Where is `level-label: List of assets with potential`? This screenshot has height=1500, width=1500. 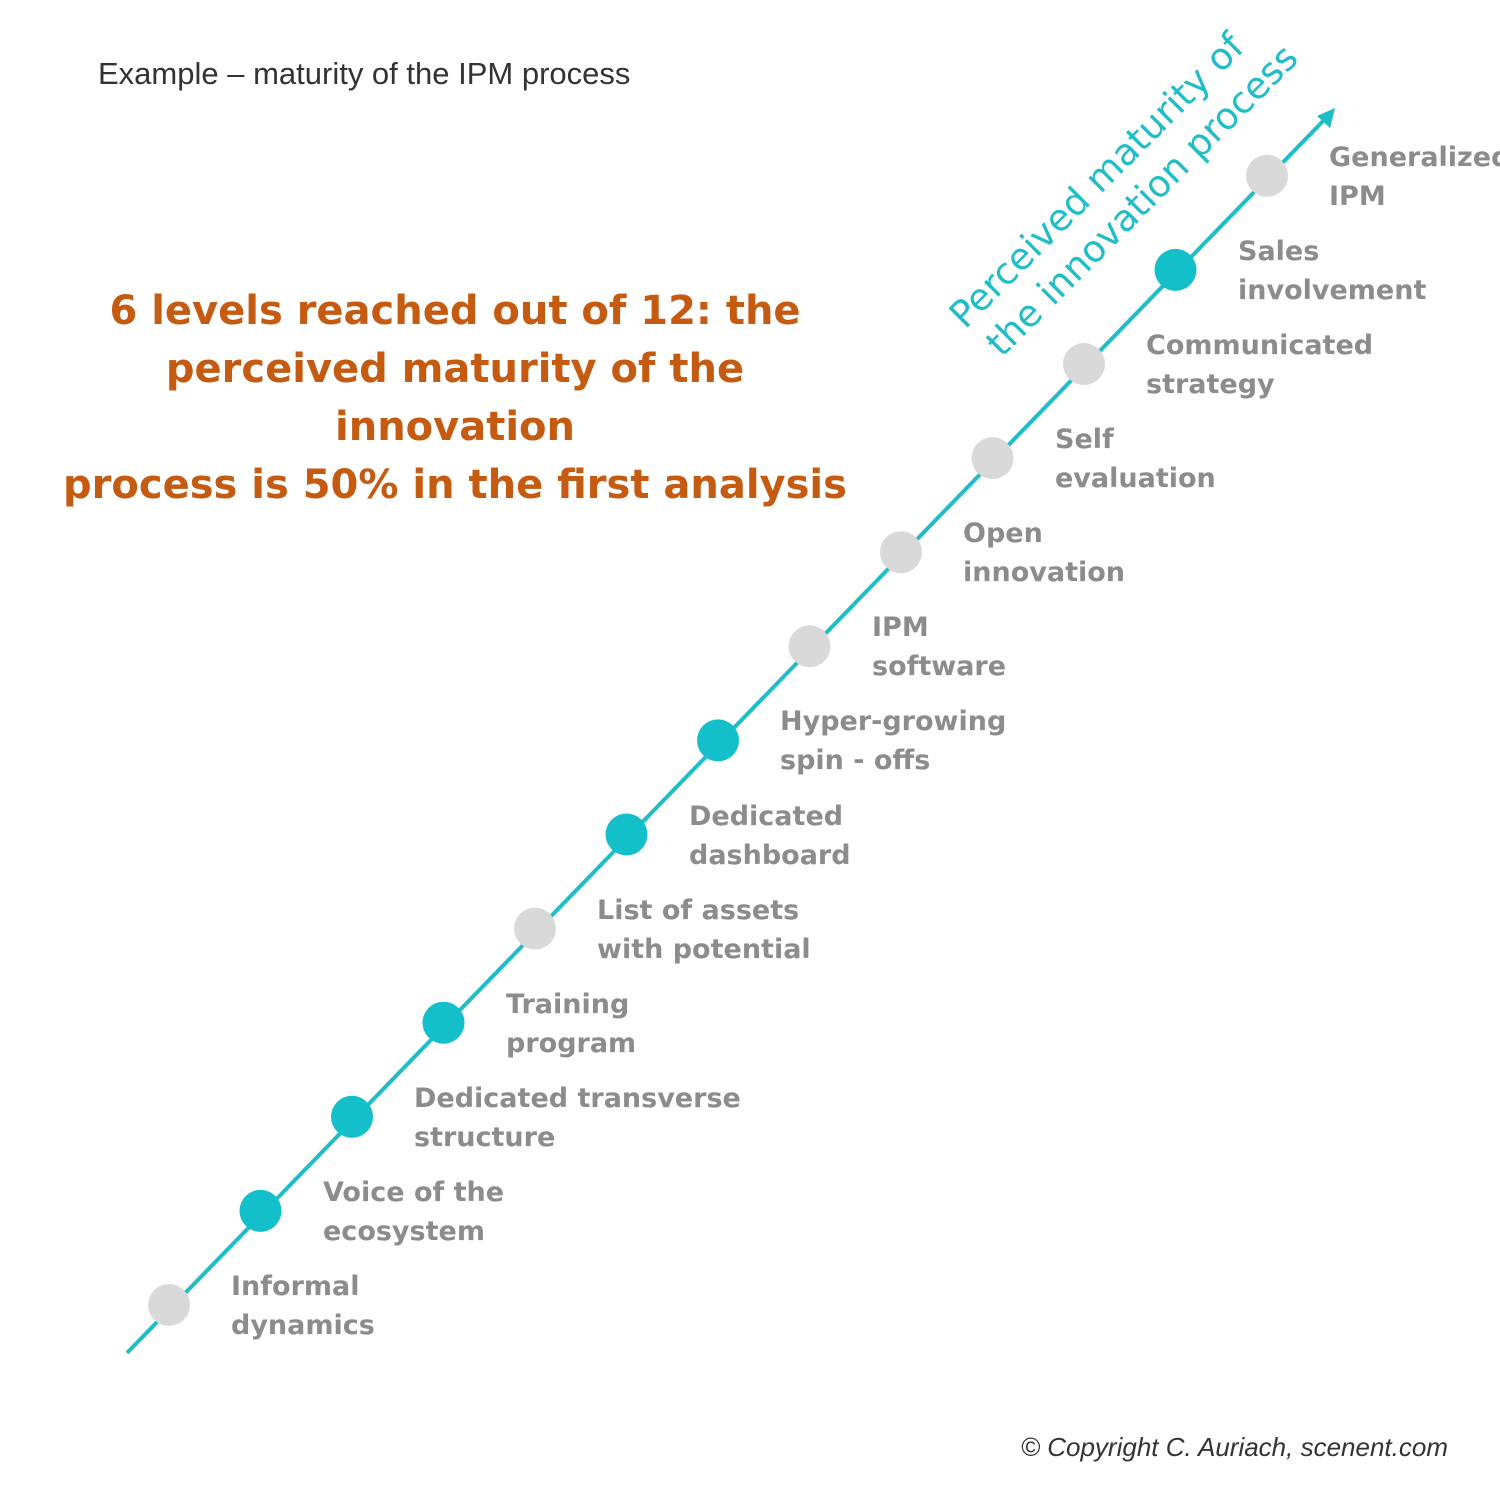
level-label: List of assets with potential is located at coordinates (704, 930).